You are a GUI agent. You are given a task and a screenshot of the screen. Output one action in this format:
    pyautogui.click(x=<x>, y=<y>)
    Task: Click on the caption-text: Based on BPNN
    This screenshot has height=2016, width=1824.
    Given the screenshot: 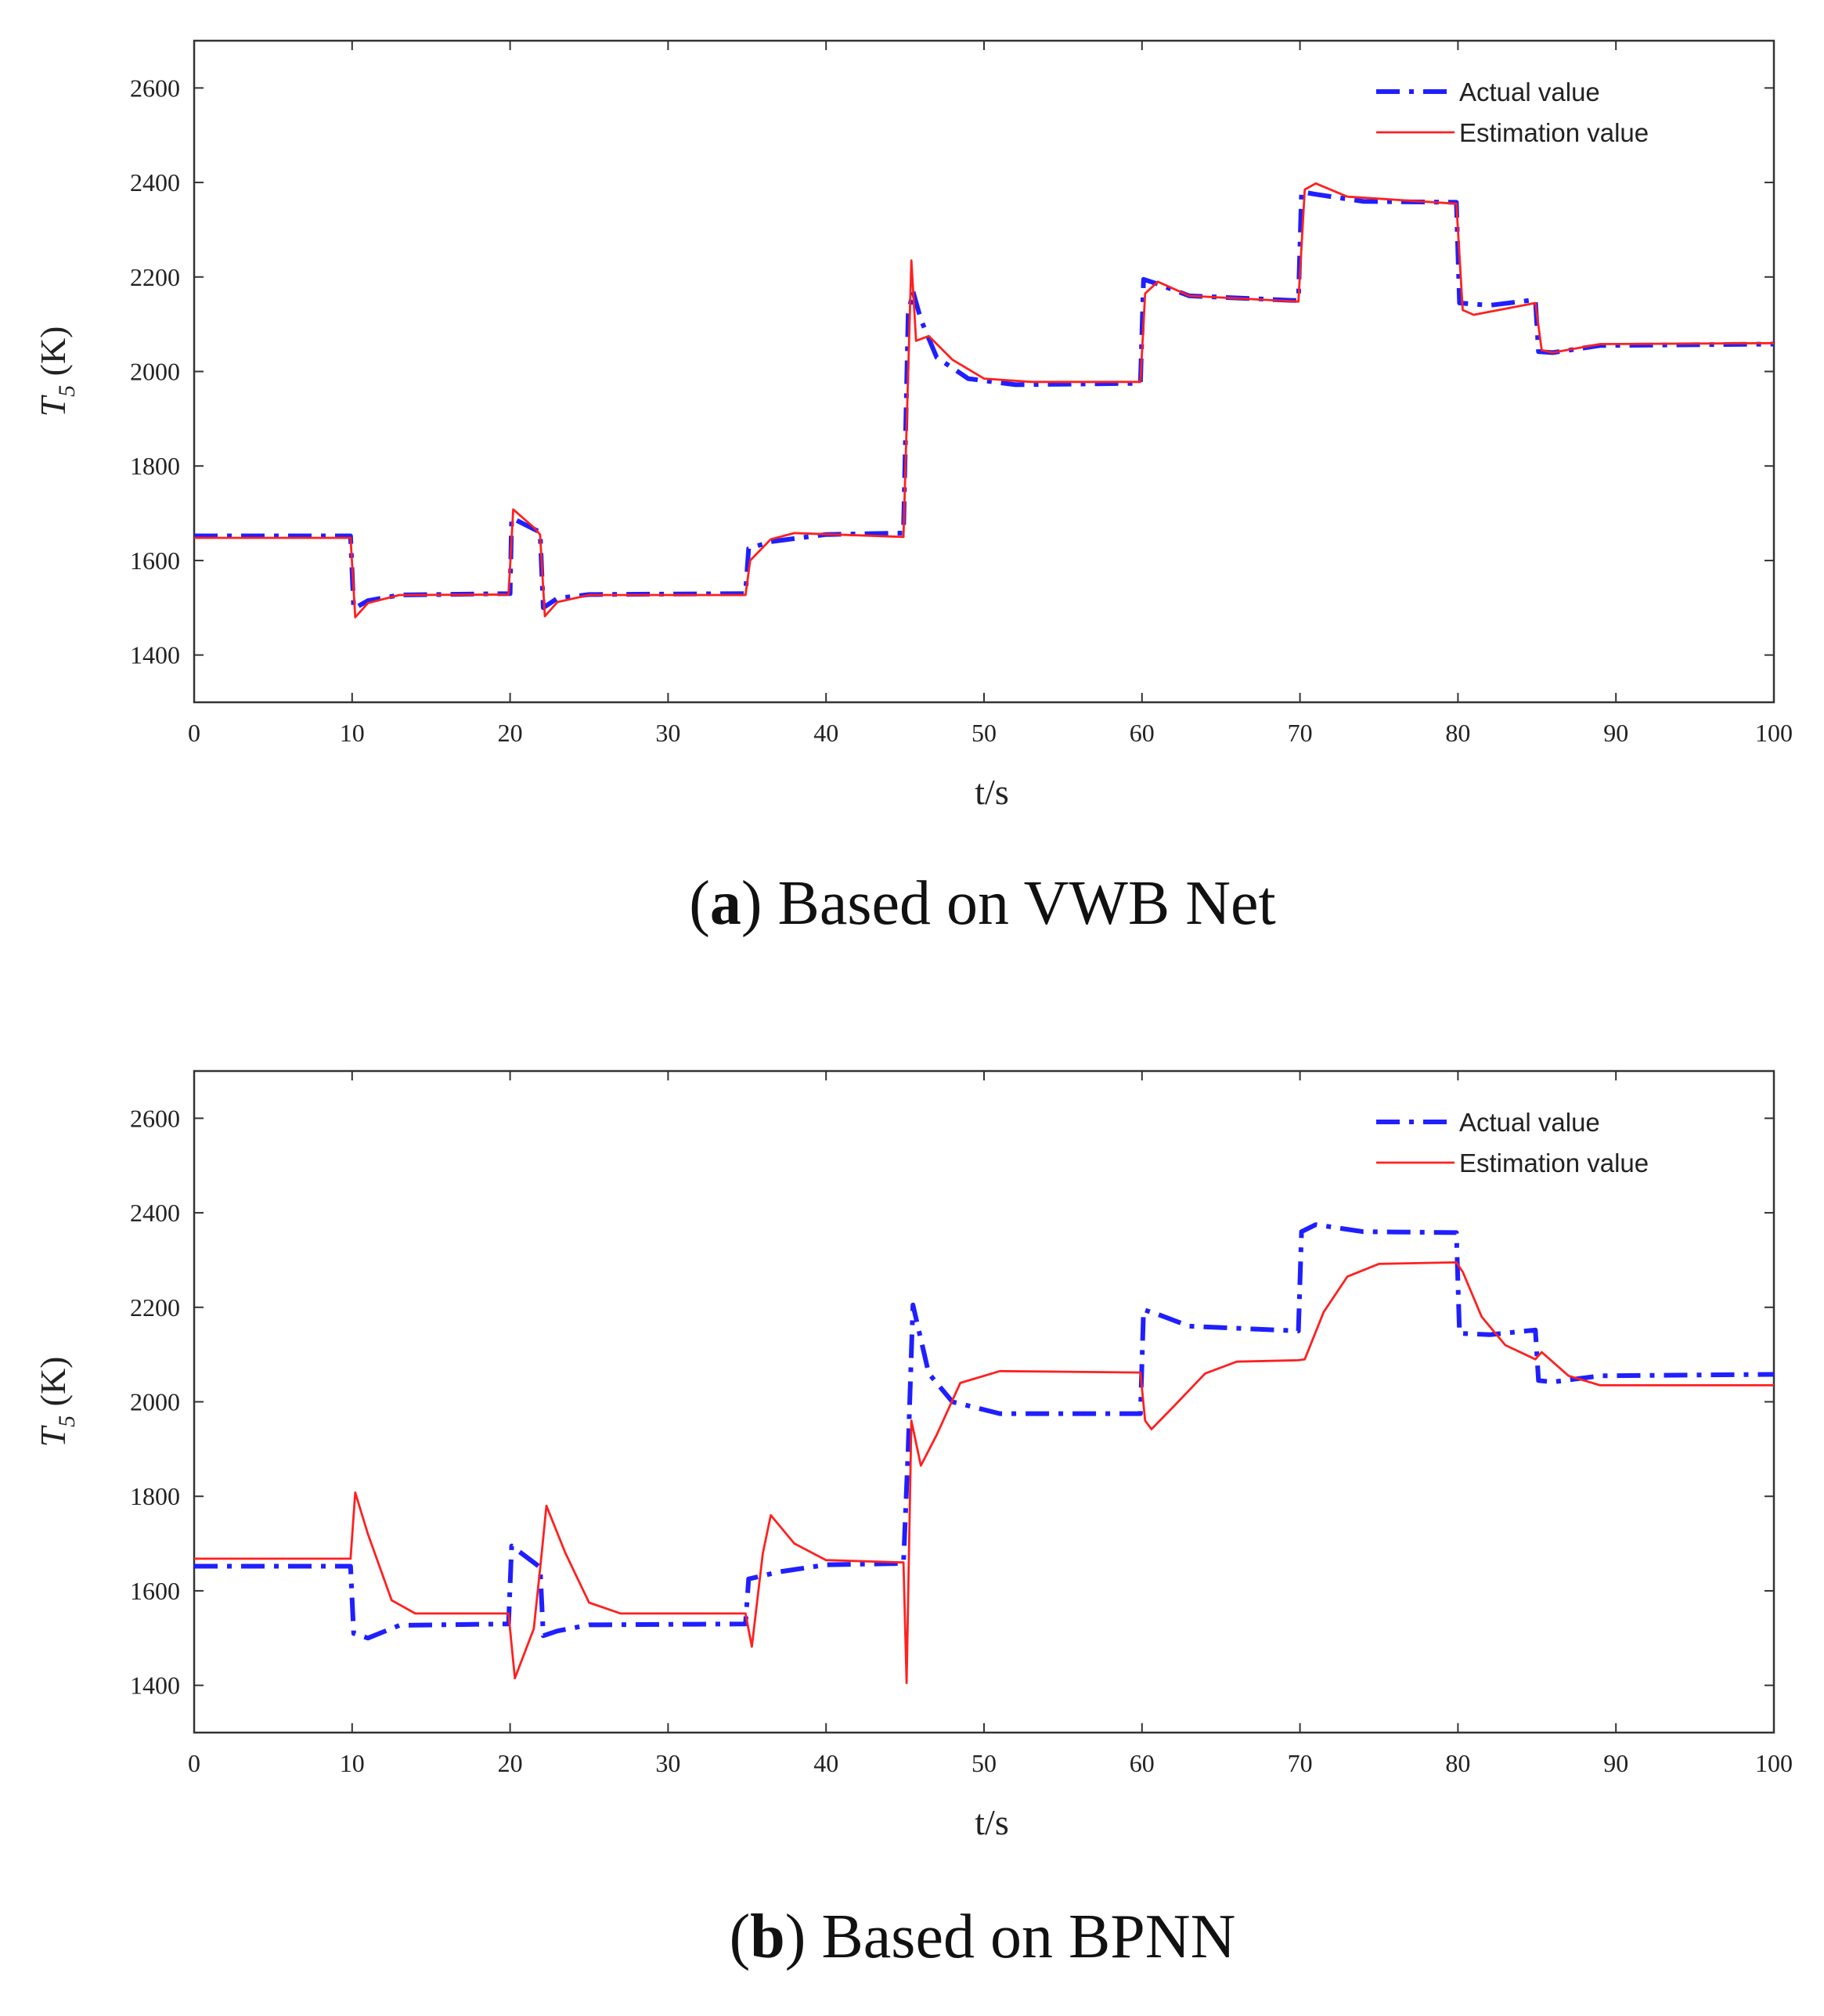 What is the action you would take?
    pyautogui.click(x=1020, y=1936)
    